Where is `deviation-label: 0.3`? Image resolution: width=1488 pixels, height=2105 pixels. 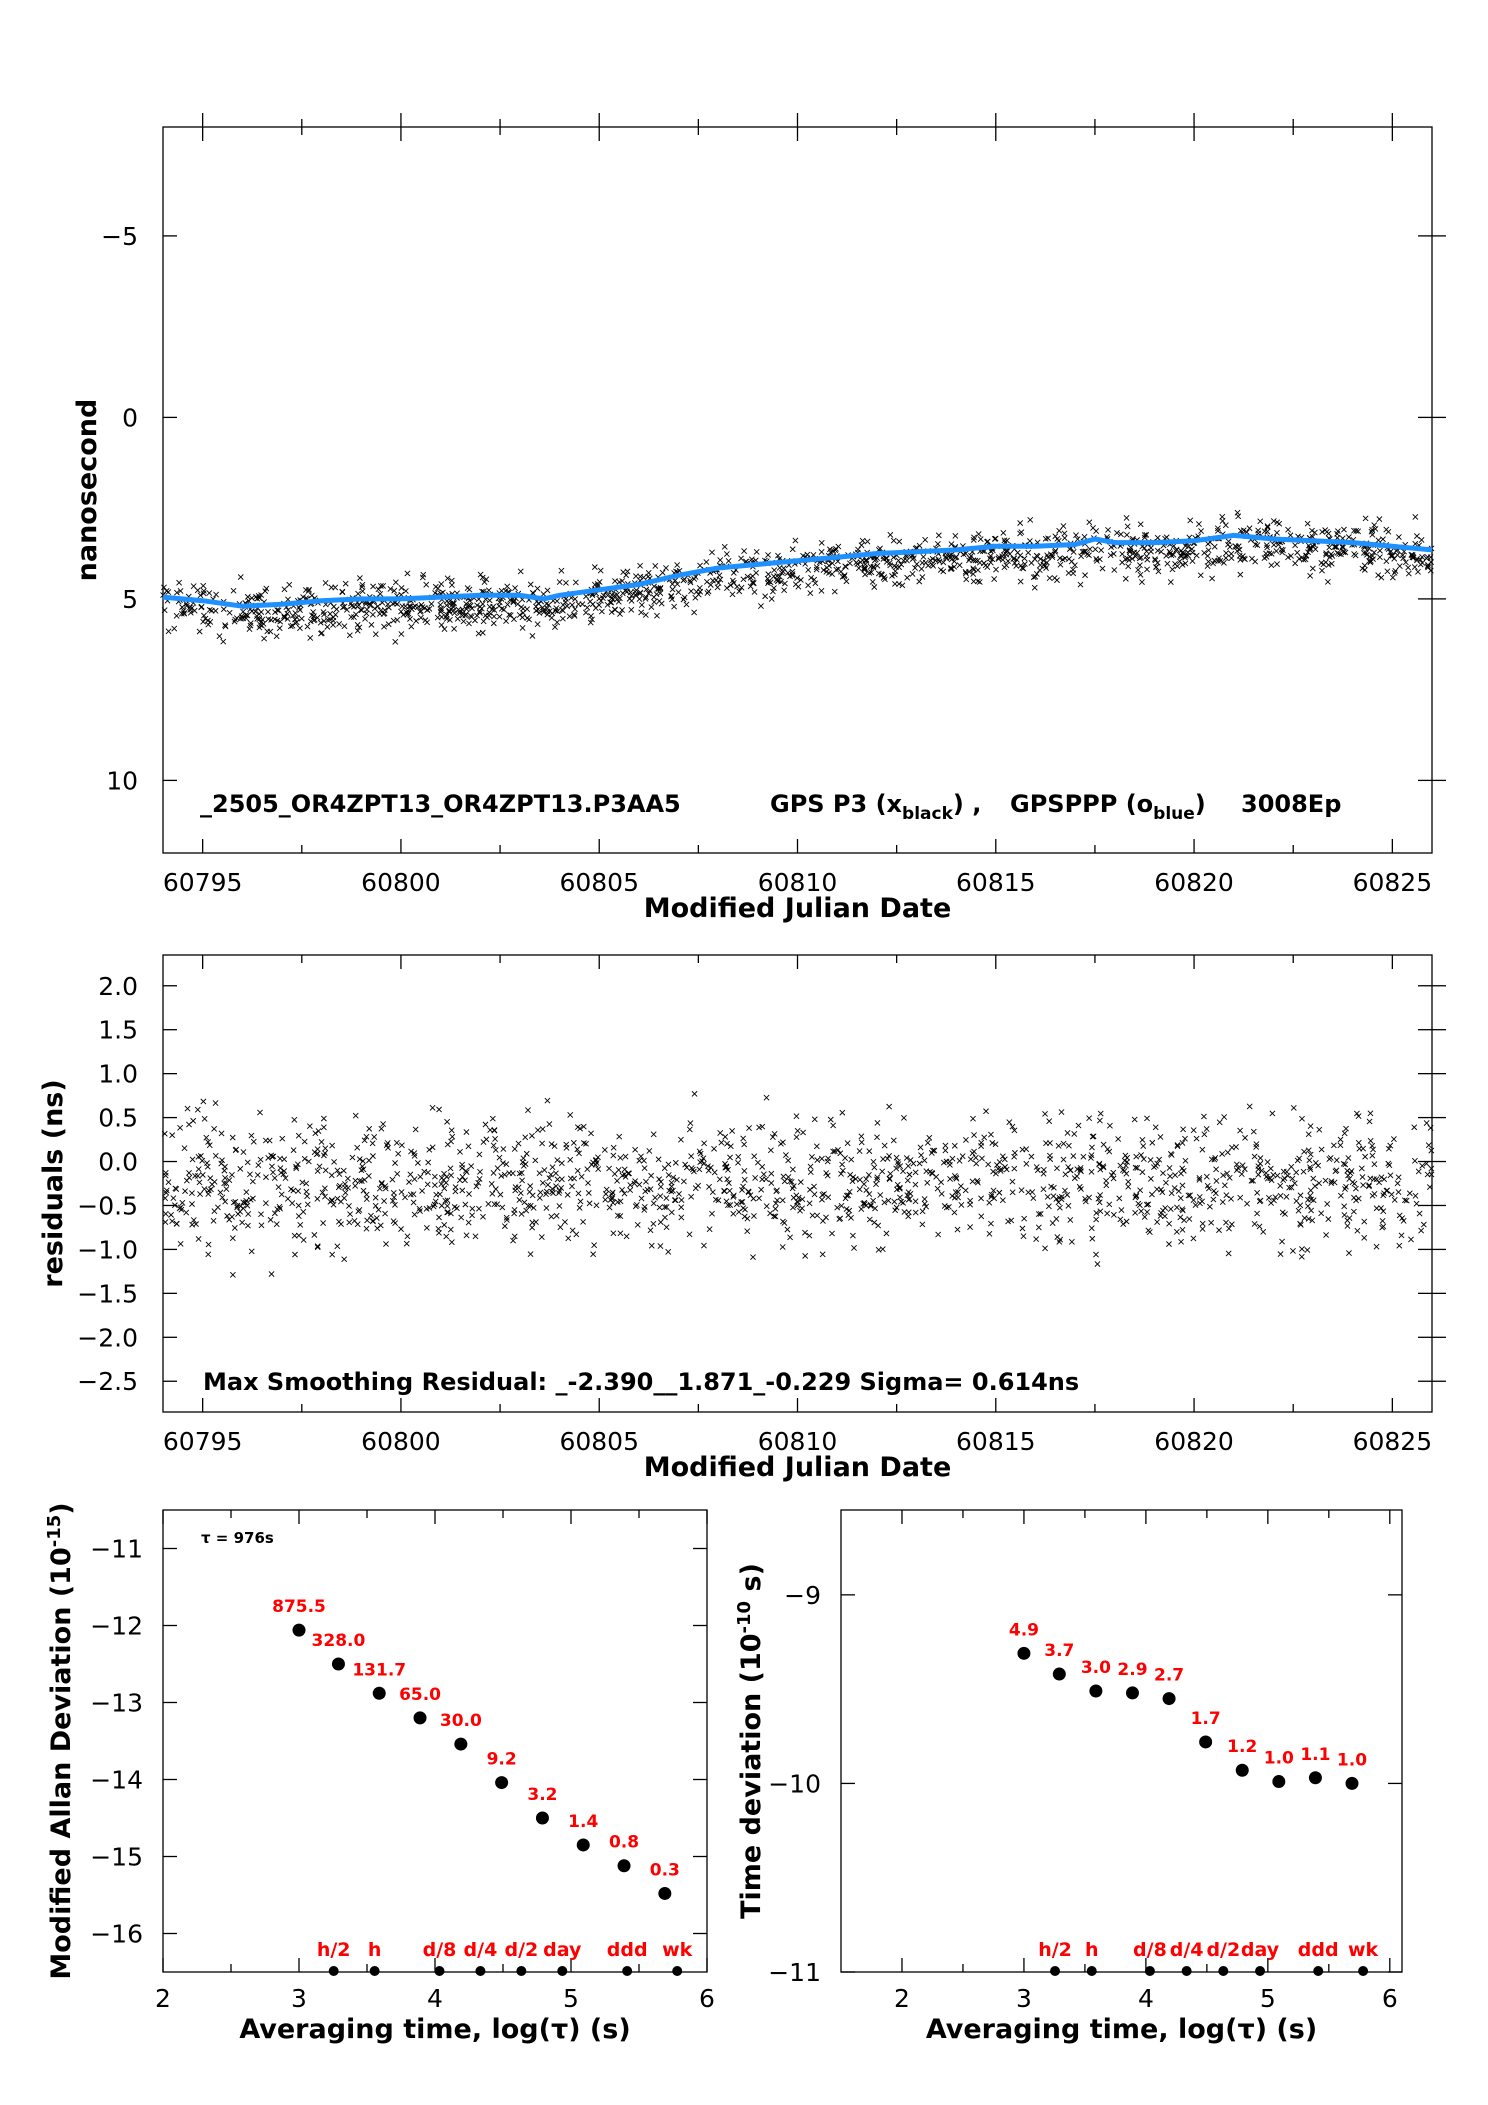 deviation-label: 0.3 is located at coordinates (665, 1870).